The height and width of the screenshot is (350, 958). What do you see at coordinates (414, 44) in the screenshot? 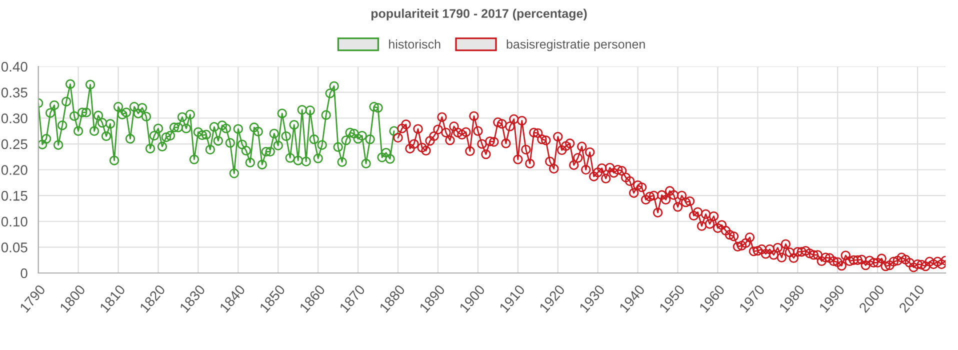
I see `legend-label: historisch` at bounding box center [414, 44].